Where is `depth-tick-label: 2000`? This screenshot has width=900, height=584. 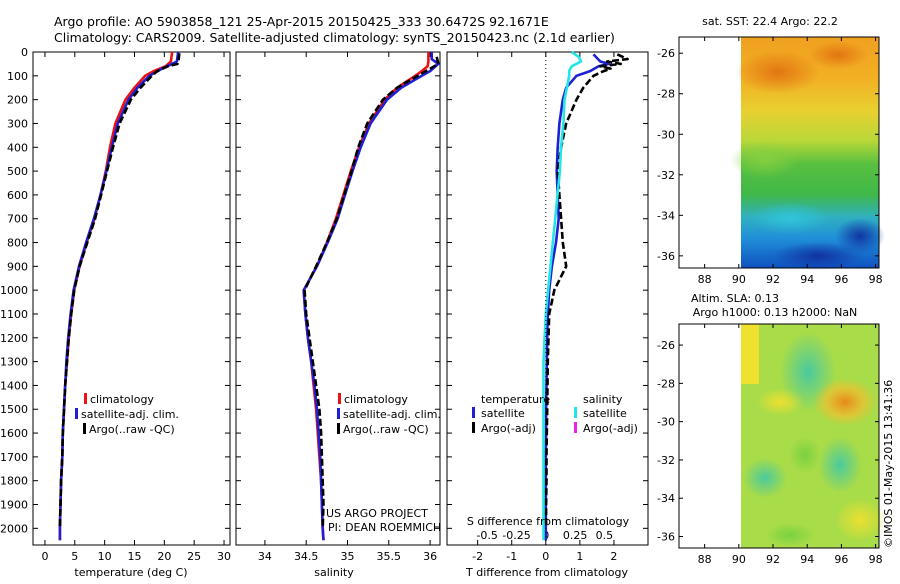 depth-tick-label: 2000 is located at coordinates (14, 528).